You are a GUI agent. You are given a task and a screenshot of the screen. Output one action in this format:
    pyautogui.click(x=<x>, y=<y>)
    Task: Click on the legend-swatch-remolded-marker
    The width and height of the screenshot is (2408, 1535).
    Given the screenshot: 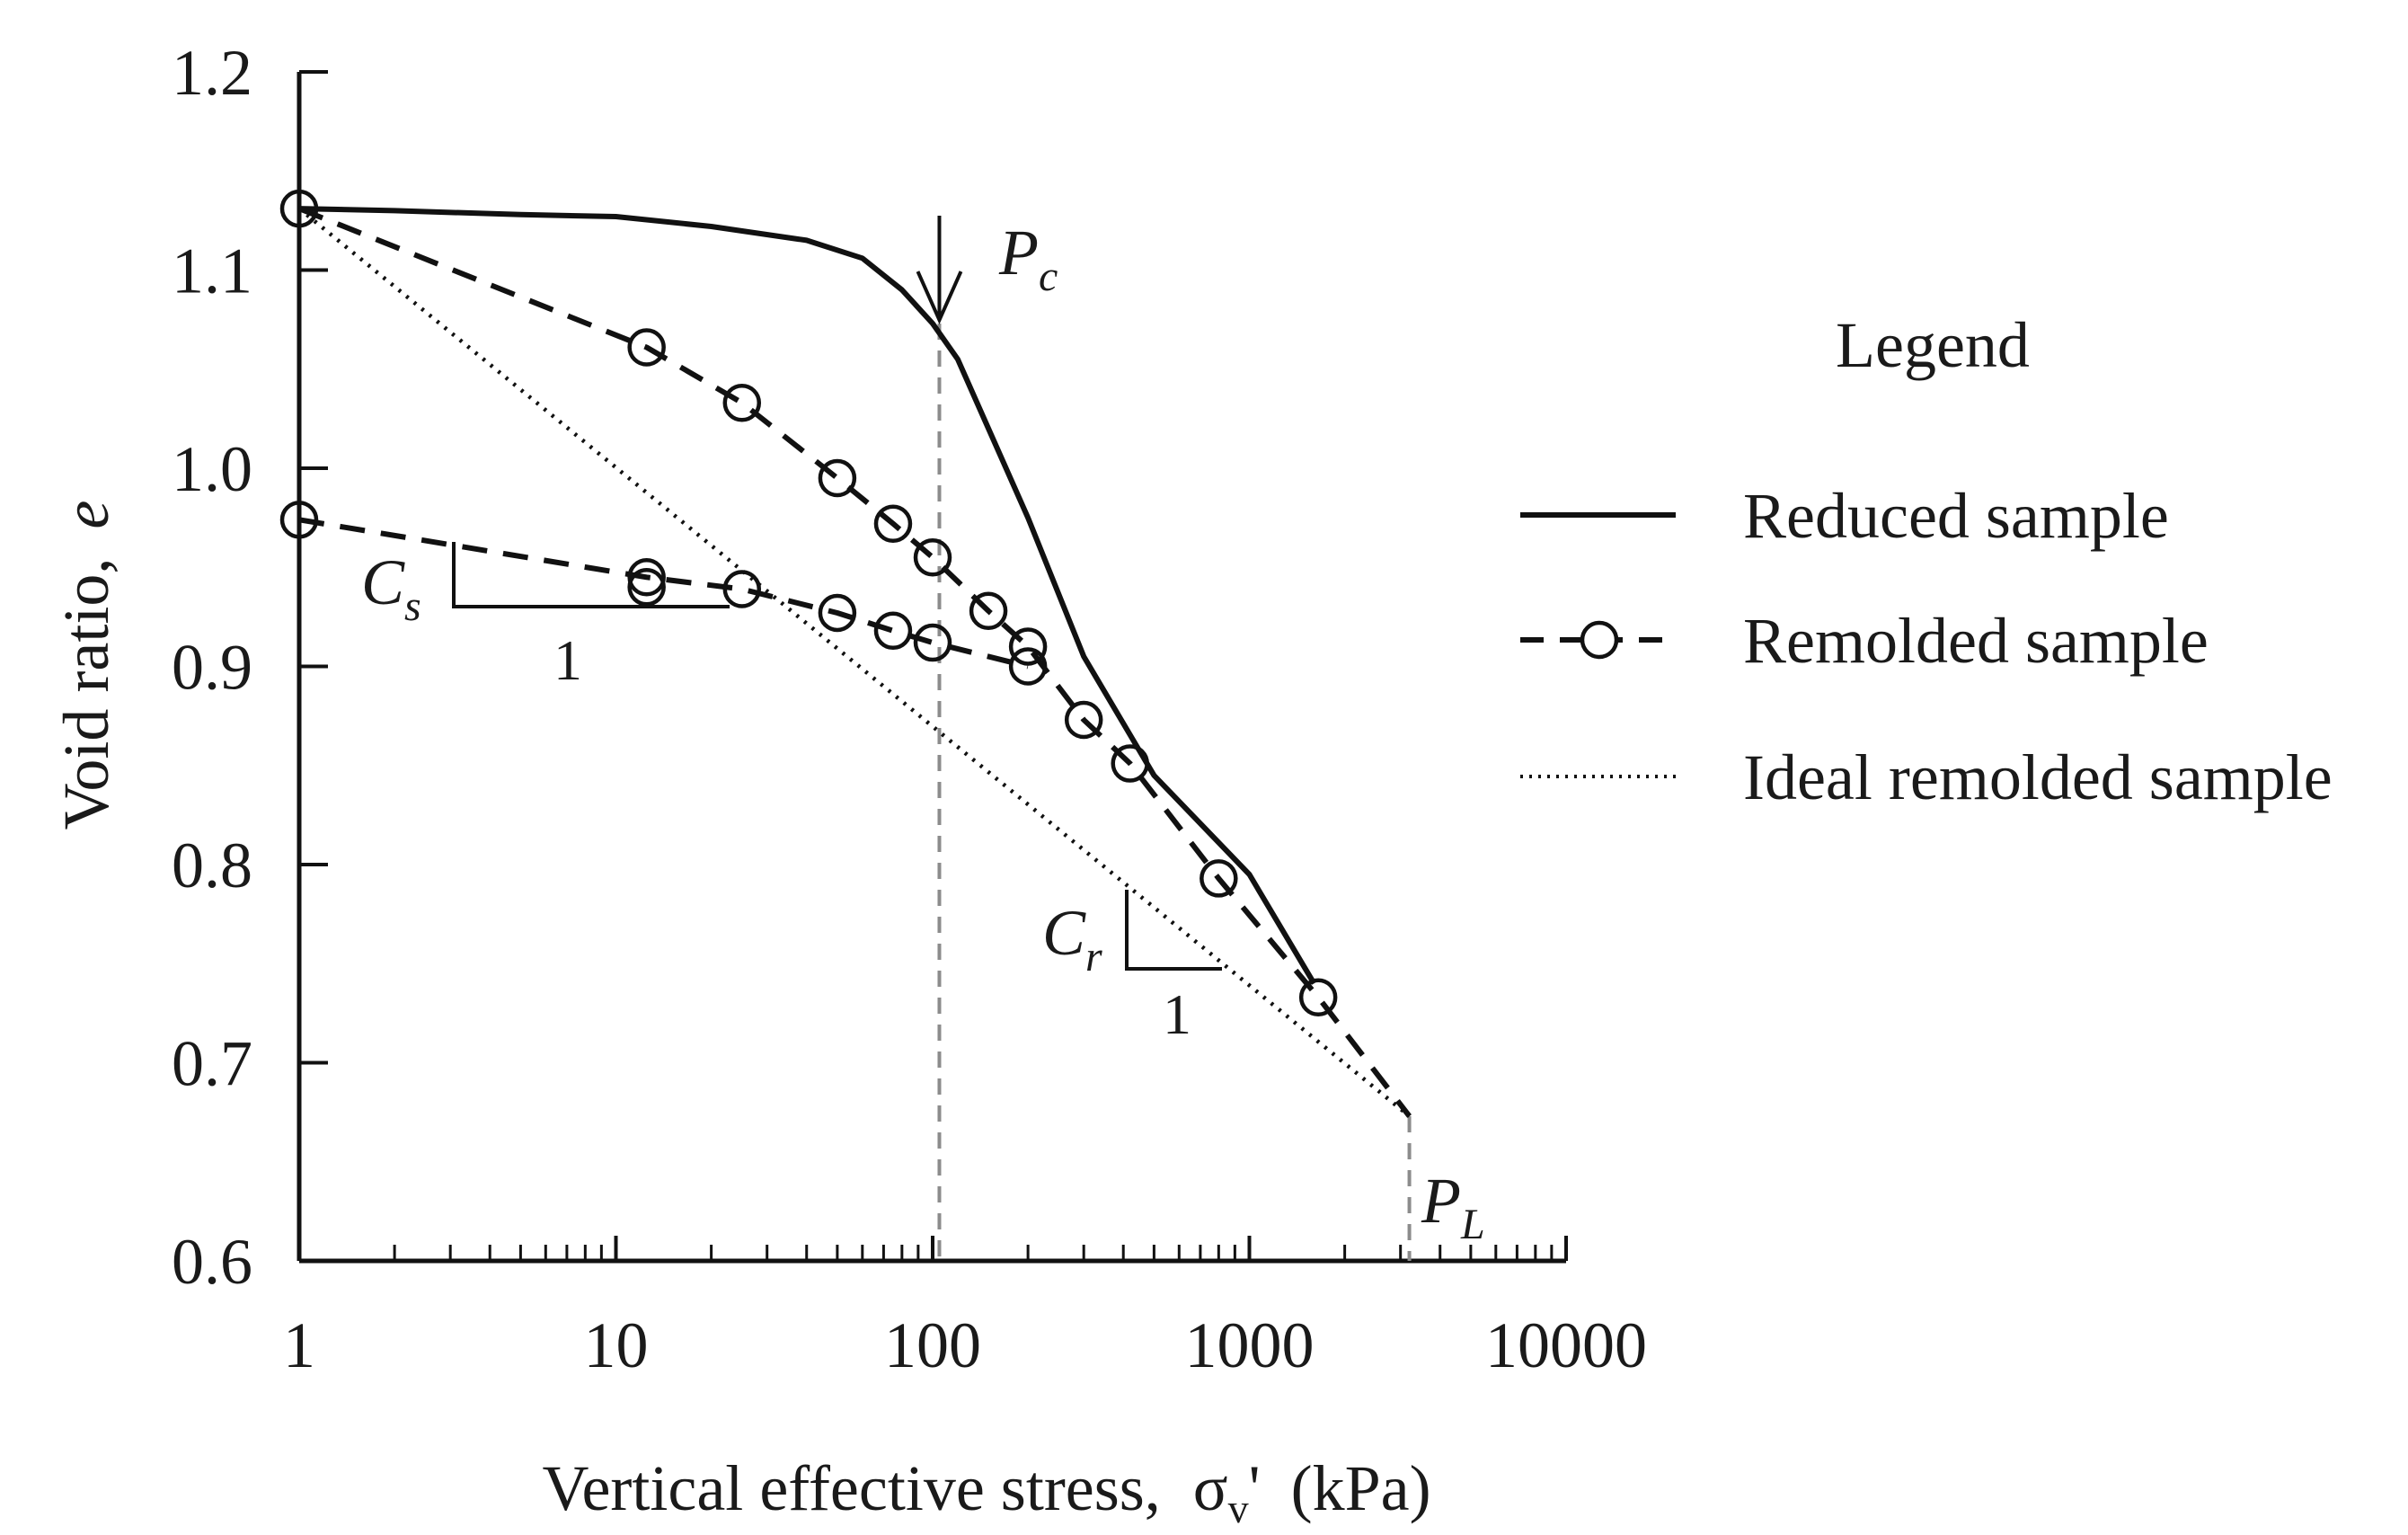 What is the action you would take?
    pyautogui.click(x=1599, y=640)
    